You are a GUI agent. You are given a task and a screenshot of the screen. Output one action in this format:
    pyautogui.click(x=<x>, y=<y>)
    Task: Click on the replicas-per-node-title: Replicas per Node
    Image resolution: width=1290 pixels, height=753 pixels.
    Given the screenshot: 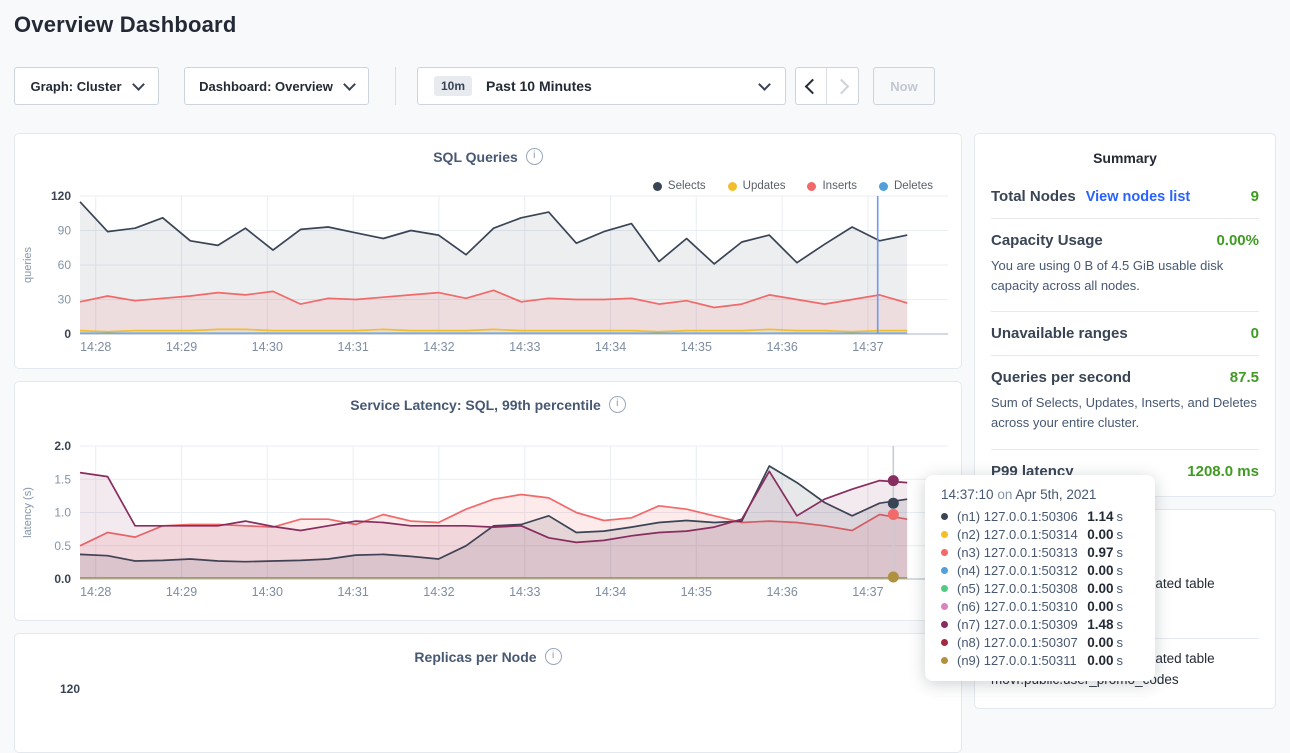 What is the action you would take?
    pyautogui.click(x=475, y=656)
    